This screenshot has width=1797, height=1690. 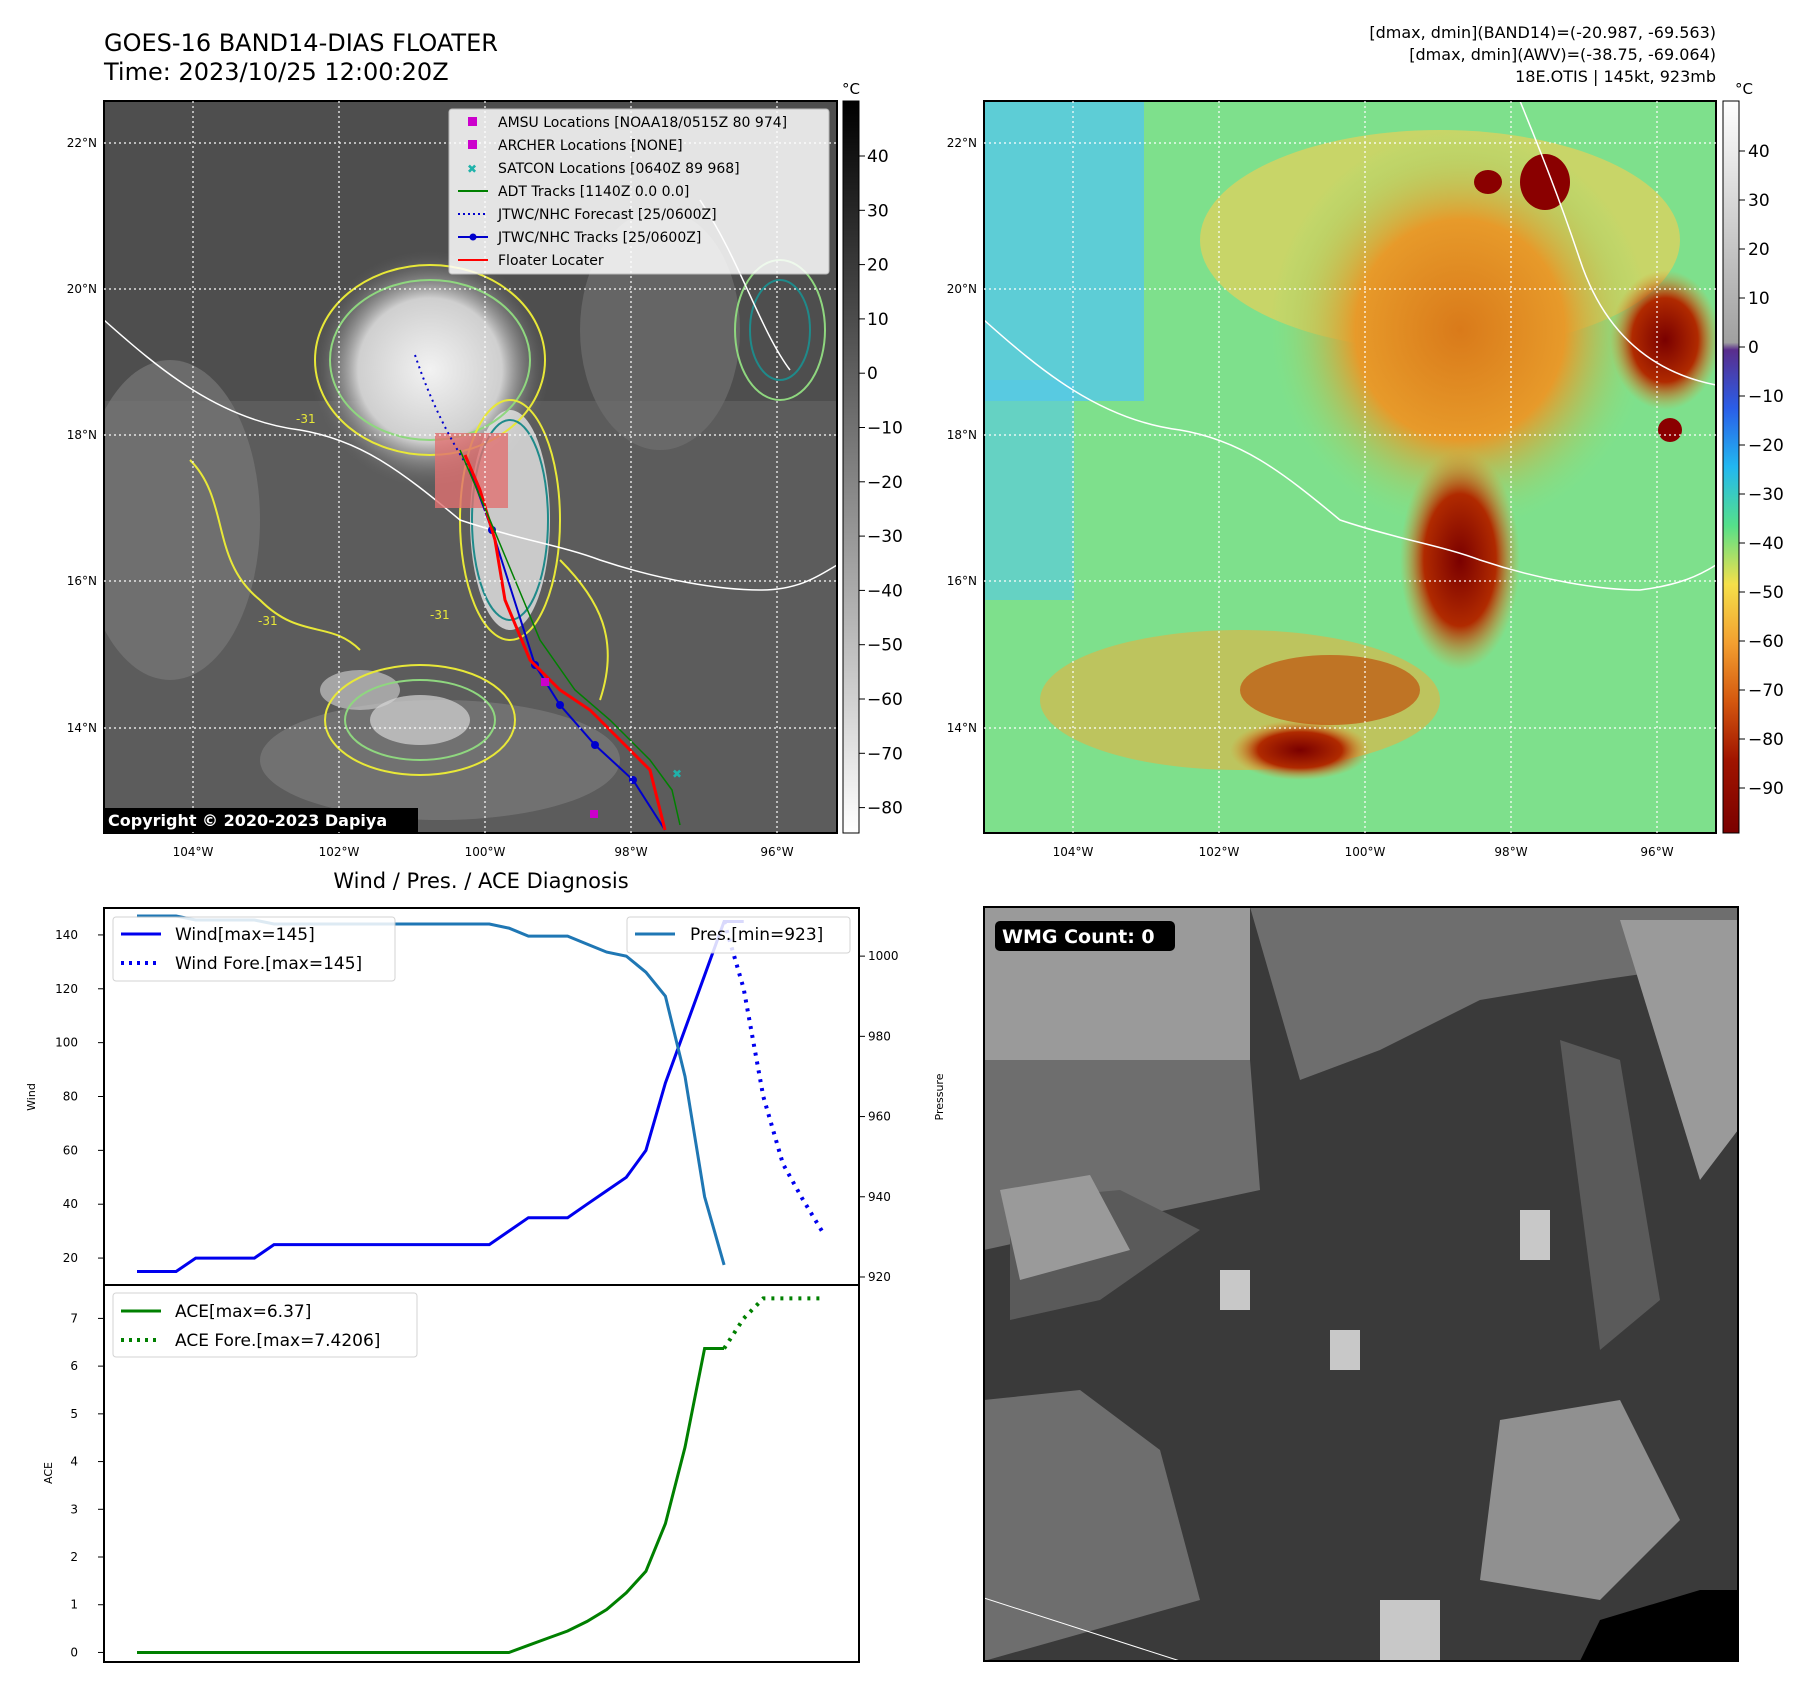 What do you see at coordinates (254, 949) in the screenshot?
I see `wind-legend: Wind[max=145] Wind Fore.[max=145]` at bounding box center [254, 949].